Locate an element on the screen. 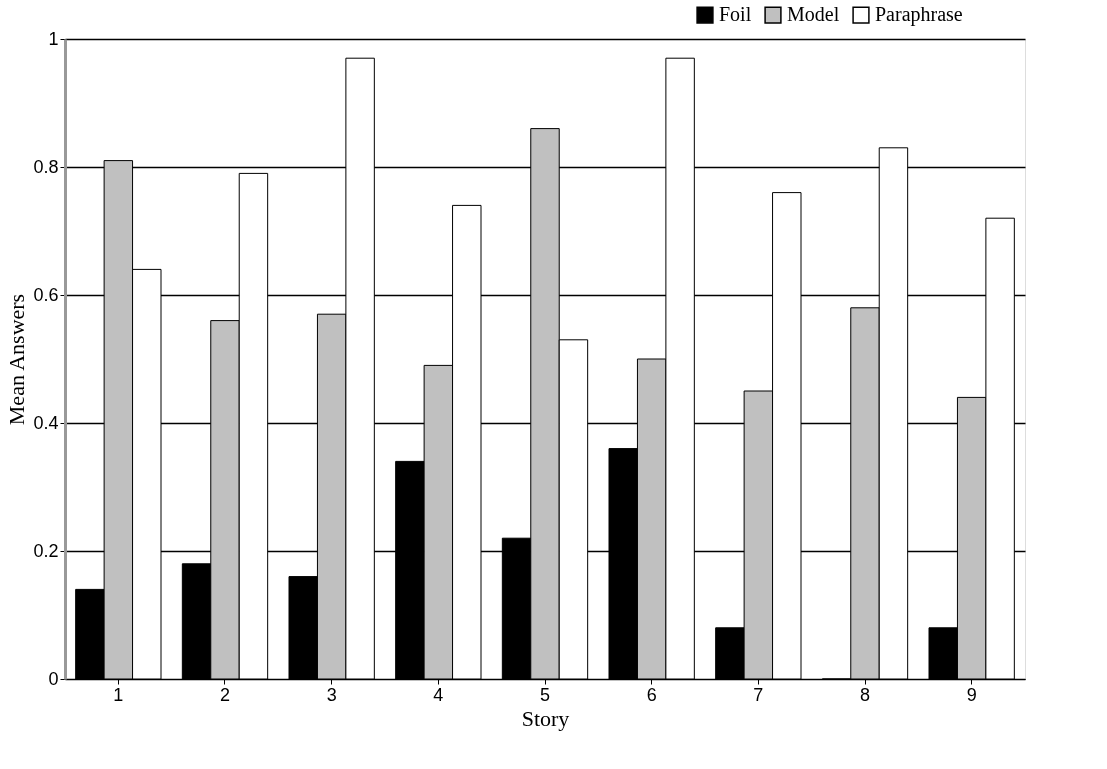 The height and width of the screenshot is (769, 1107). y-axis-title: Mean Answers is located at coordinates (17, 359).